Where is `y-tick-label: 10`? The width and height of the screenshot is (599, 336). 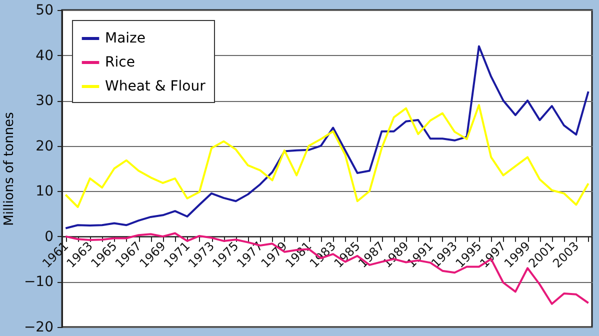
y-tick-label: 10 is located at coordinates (45, 192).